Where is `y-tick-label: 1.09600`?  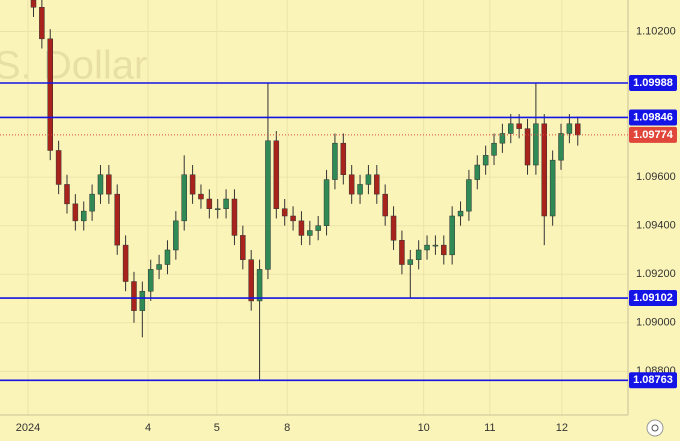 y-tick-label: 1.09600 is located at coordinates (656, 177).